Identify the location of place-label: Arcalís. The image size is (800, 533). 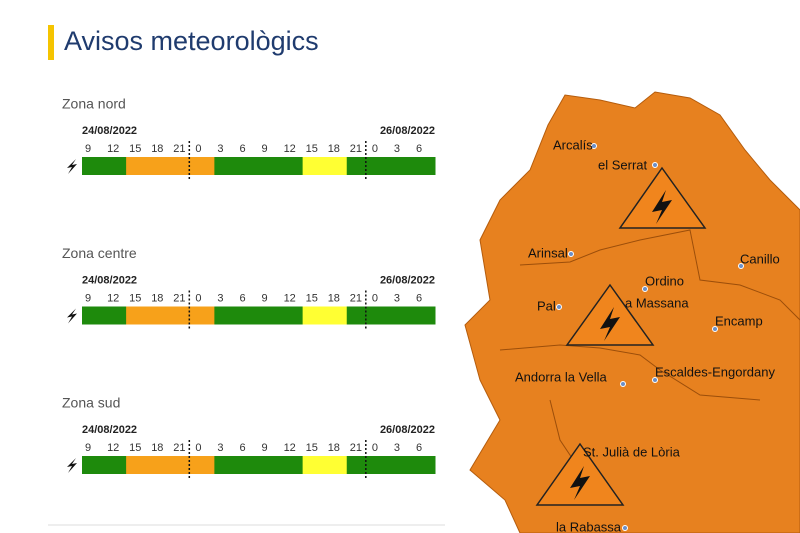
(573, 144).